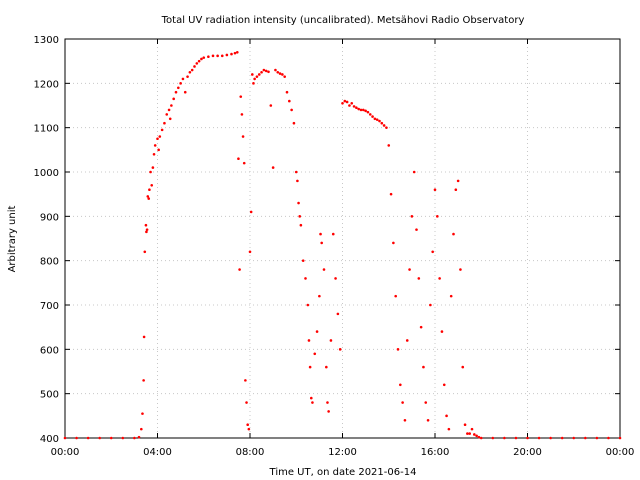 The width and height of the screenshot is (640, 480). What do you see at coordinates (46, 173) in the screenshot?
I see `y-tick-label: 1000` at bounding box center [46, 173].